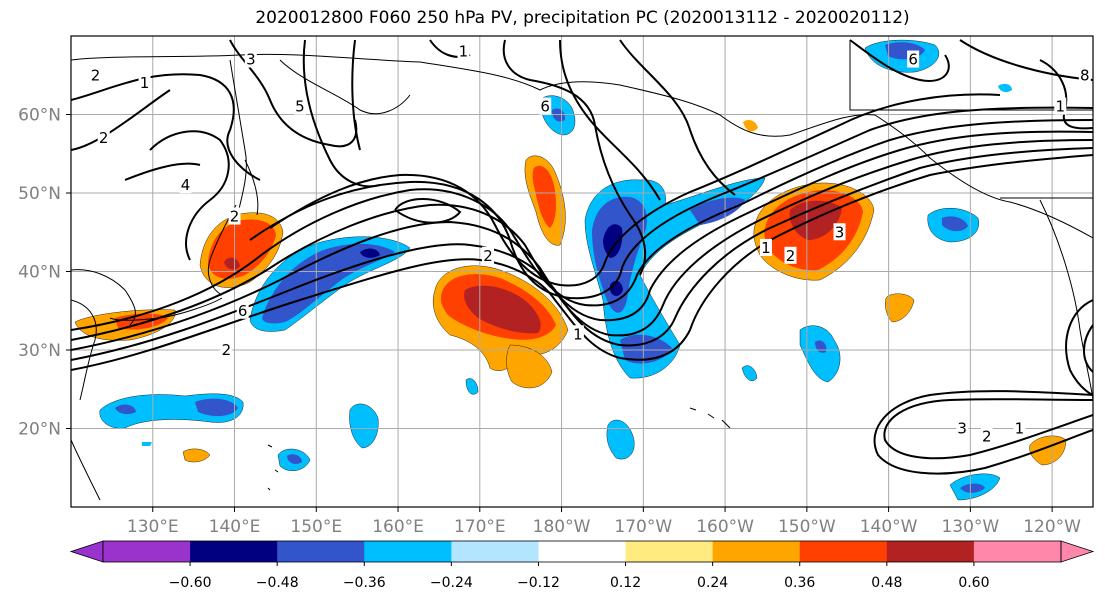 Image resolution: width=1105 pixels, height=601 pixels. Describe the element at coordinates (725, 527) in the screenshot. I see `lon-tick-label: 160°W` at that location.